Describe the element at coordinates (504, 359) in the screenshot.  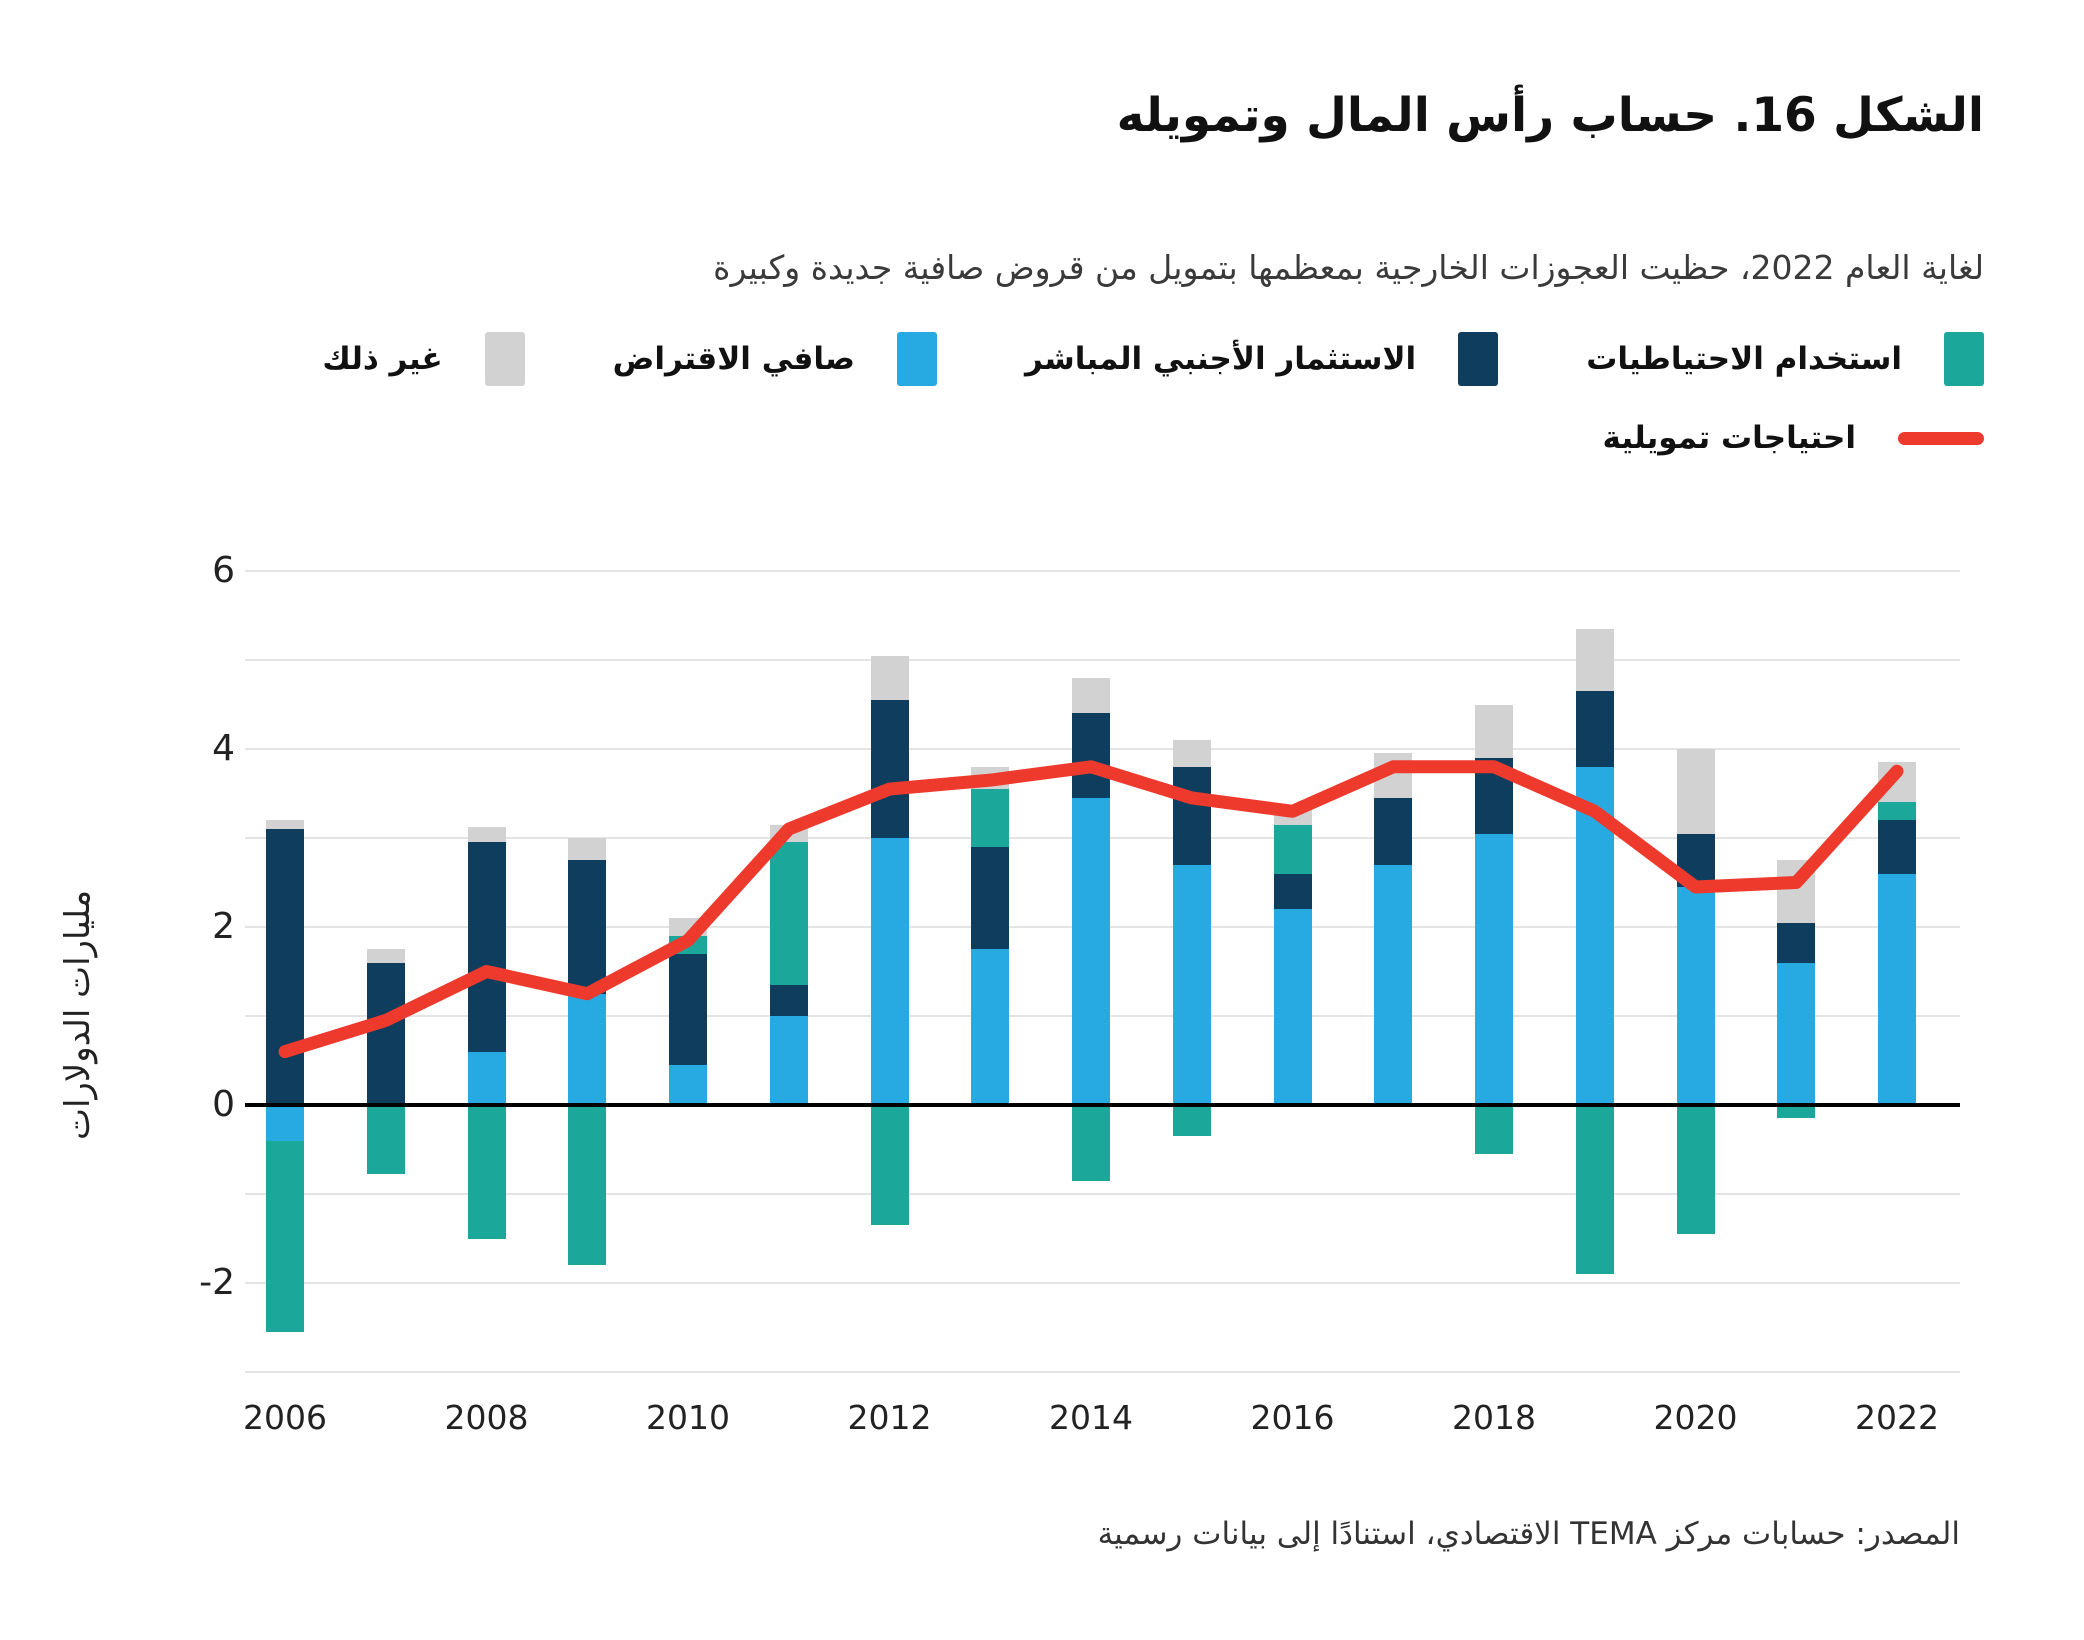
I see `other-swatch` at that location.